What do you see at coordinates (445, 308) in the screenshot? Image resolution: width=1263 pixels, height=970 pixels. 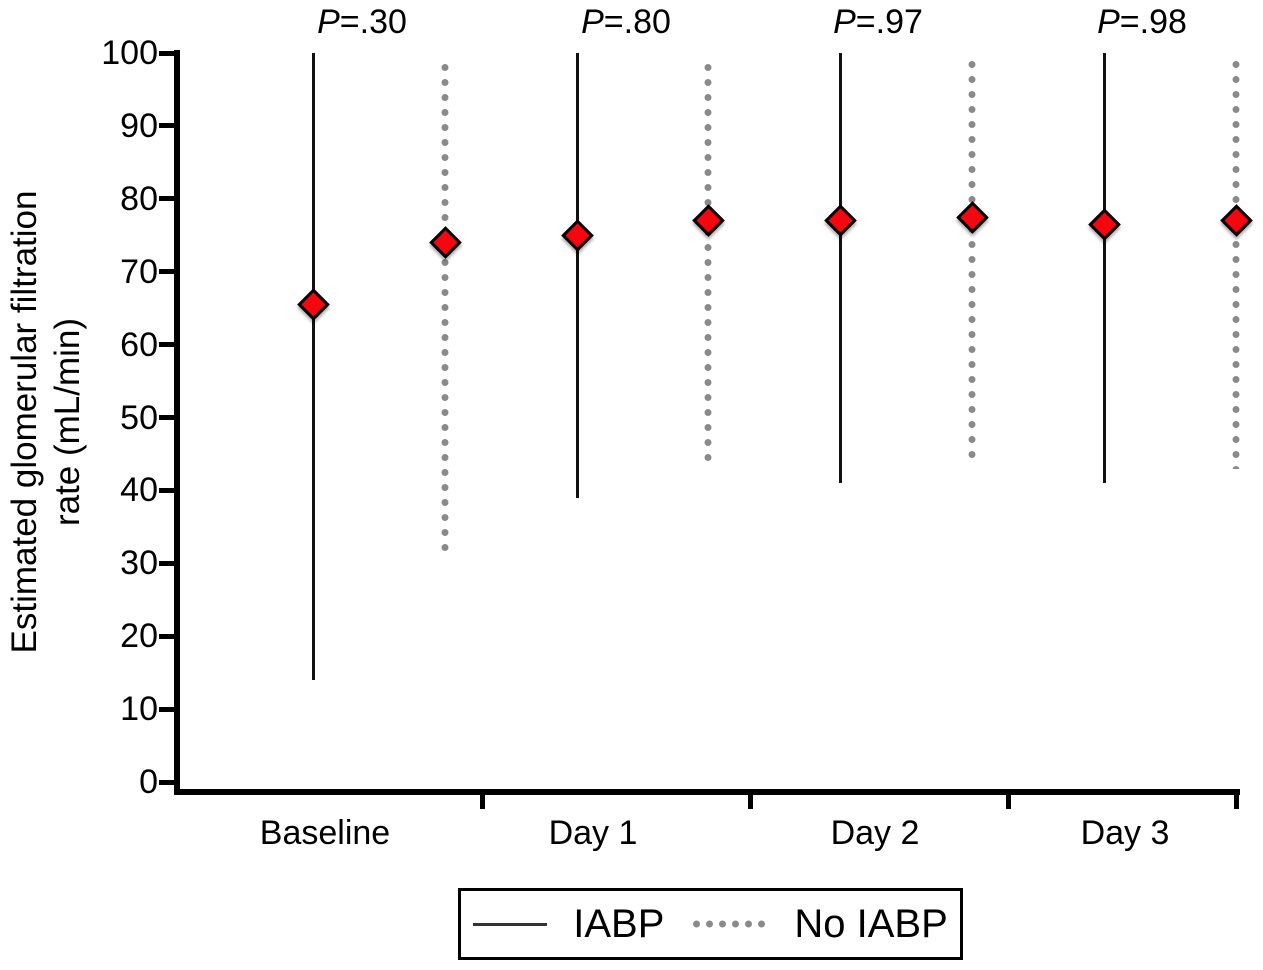 I see `errorbar-no-iabp-baseline` at bounding box center [445, 308].